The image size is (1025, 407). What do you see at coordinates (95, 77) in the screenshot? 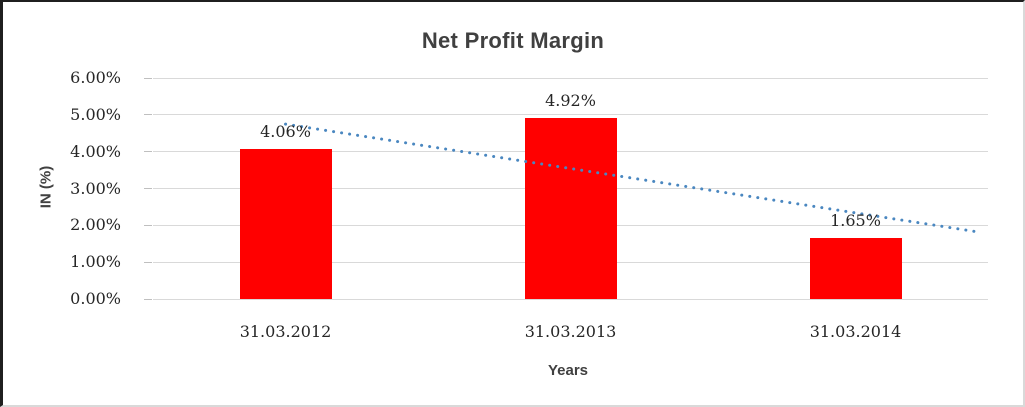
I see `y-tick-label: 6.00%` at bounding box center [95, 77].